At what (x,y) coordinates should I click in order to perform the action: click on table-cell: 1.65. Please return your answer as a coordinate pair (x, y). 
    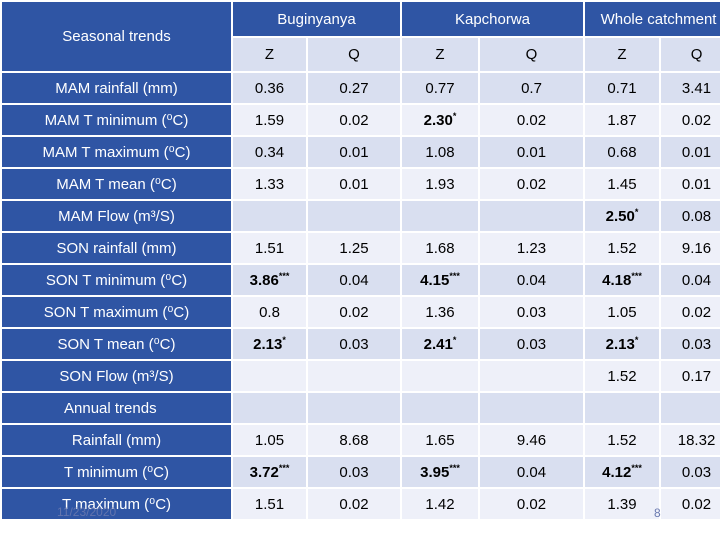
    Looking at the image, I should click on (440, 440).